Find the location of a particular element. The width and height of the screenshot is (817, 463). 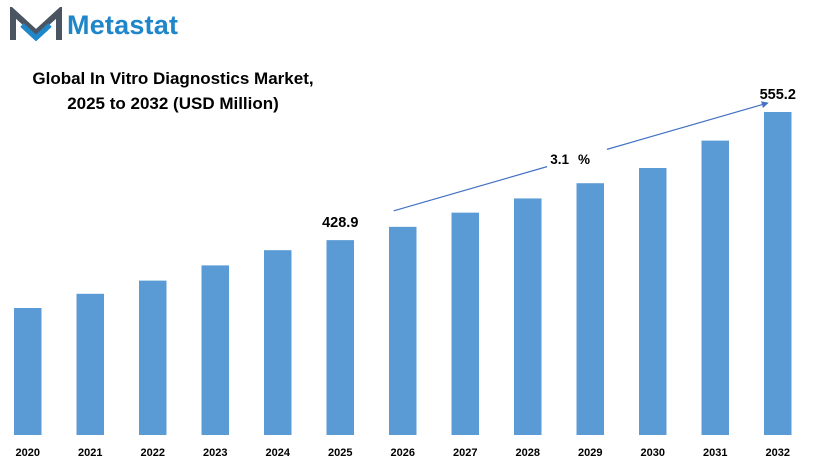

data-label-2025: 428.9 is located at coordinates (340, 223).